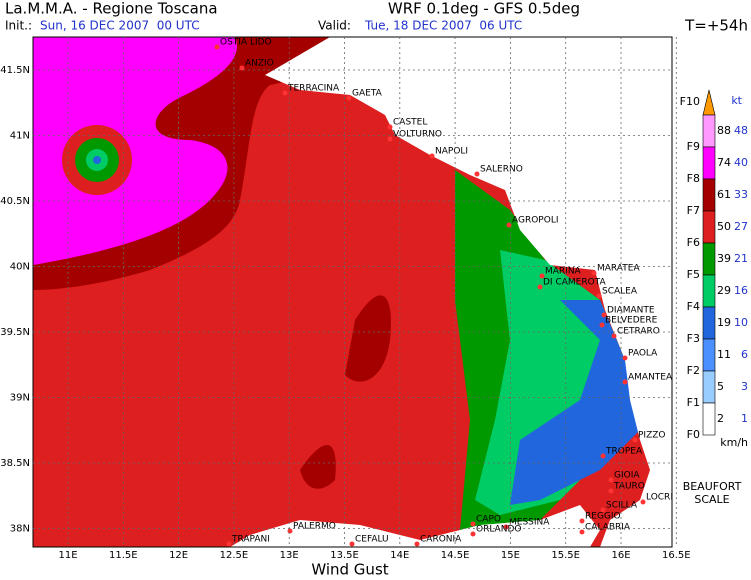  I want to click on lon-label: 12.5E, so click(234, 555).